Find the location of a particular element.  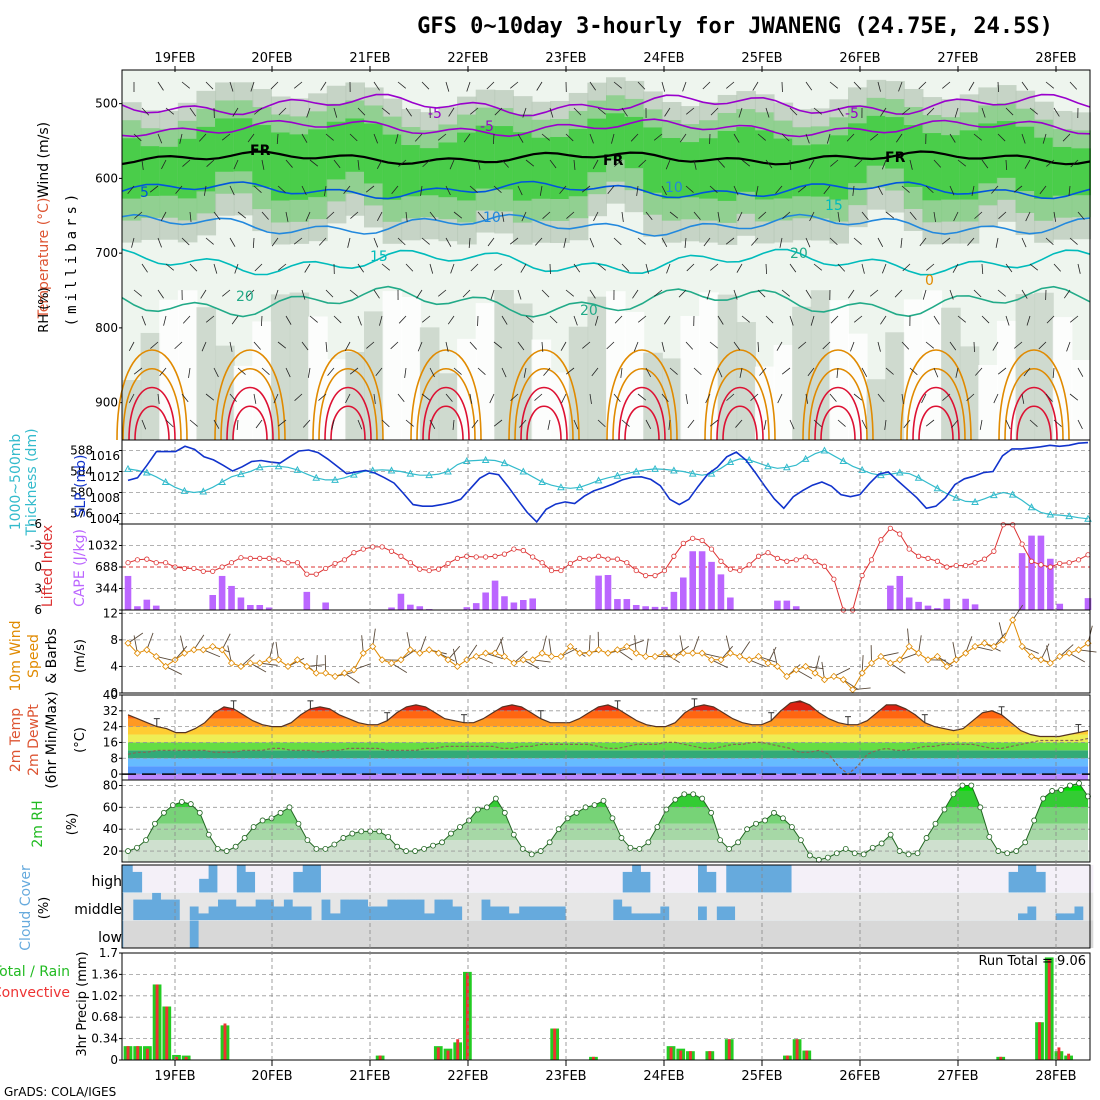

date-label-top: 21FEB is located at coordinates (369, 58).